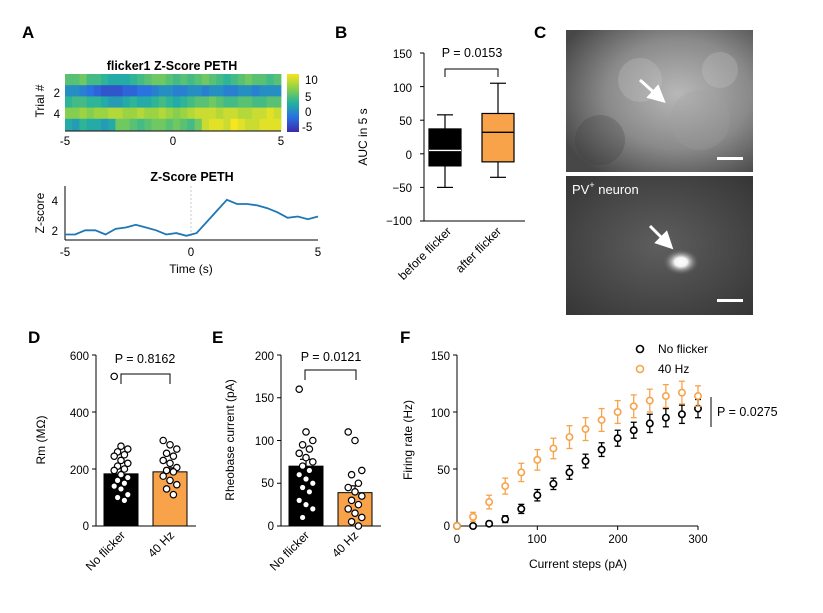  Describe the element at coordinates (191, 177) in the screenshot. I see `line-chart-title: Z-Score PETH` at that location.